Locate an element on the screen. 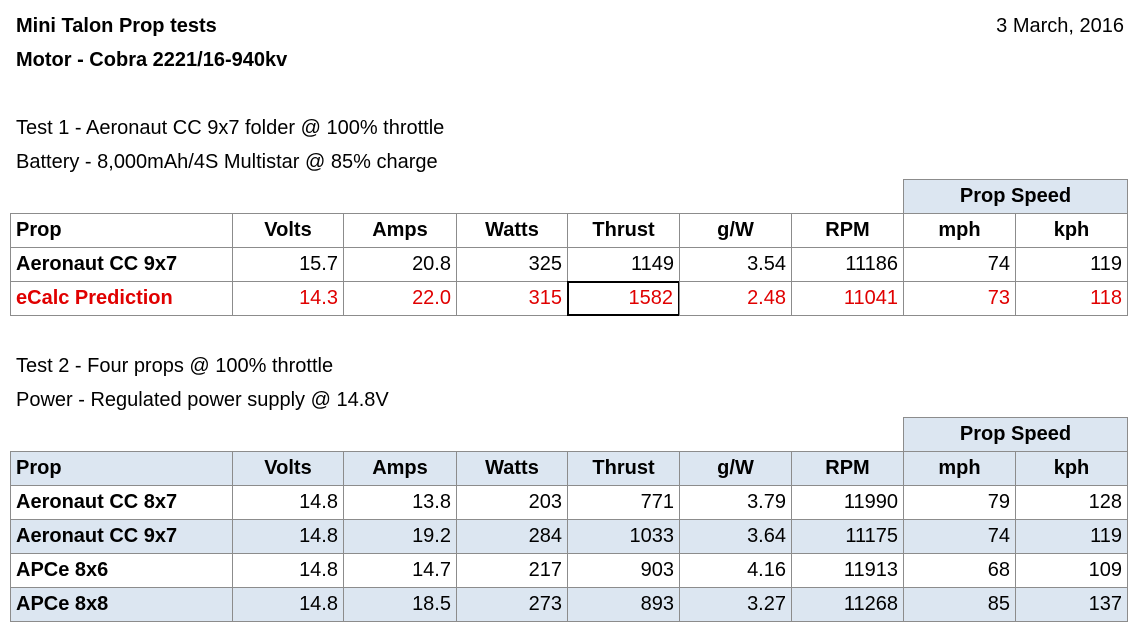 This screenshot has width=1140, height=634. table-cell: 11268 is located at coordinates (847, 604).